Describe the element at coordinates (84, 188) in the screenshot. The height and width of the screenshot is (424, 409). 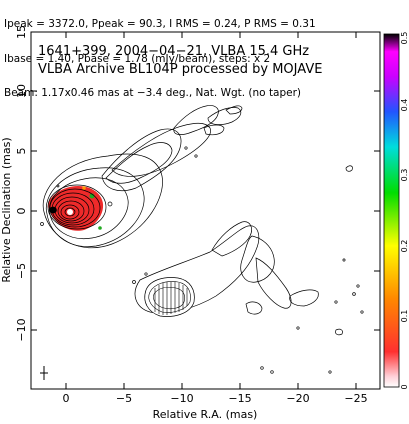
I see `core-orange-spot` at that location.